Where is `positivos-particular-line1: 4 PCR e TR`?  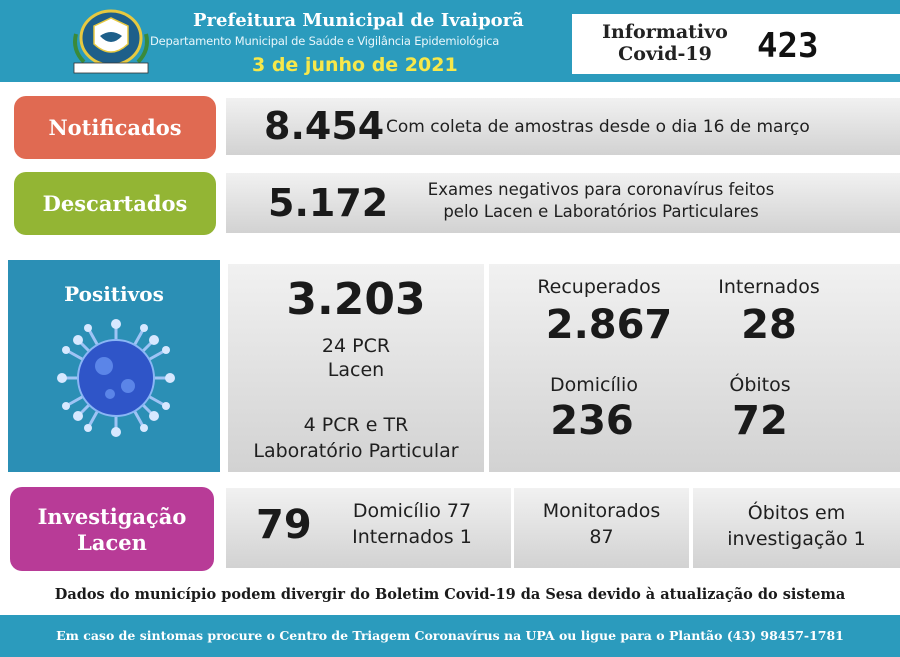
positivos-particular-line1: 4 PCR e TR is located at coordinates (356, 425).